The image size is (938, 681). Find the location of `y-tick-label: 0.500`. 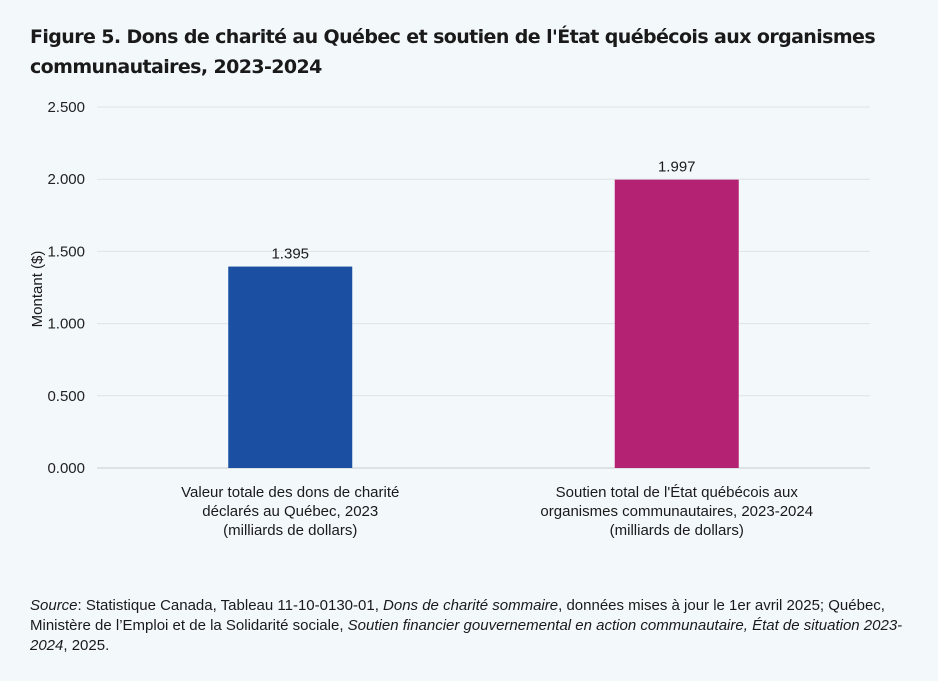

y-tick-label: 0.500 is located at coordinates (66, 396).